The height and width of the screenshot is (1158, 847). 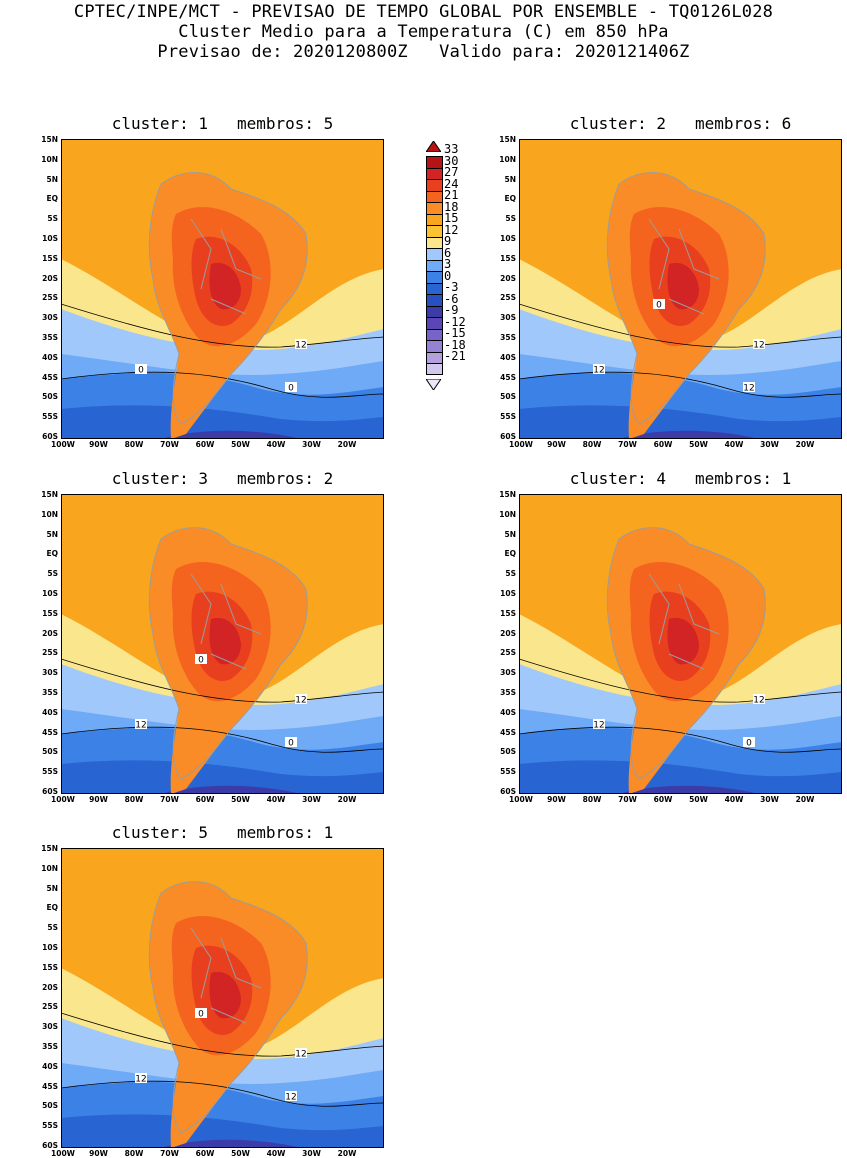 I want to click on colorbar-label: -18, so click(x=455, y=344).